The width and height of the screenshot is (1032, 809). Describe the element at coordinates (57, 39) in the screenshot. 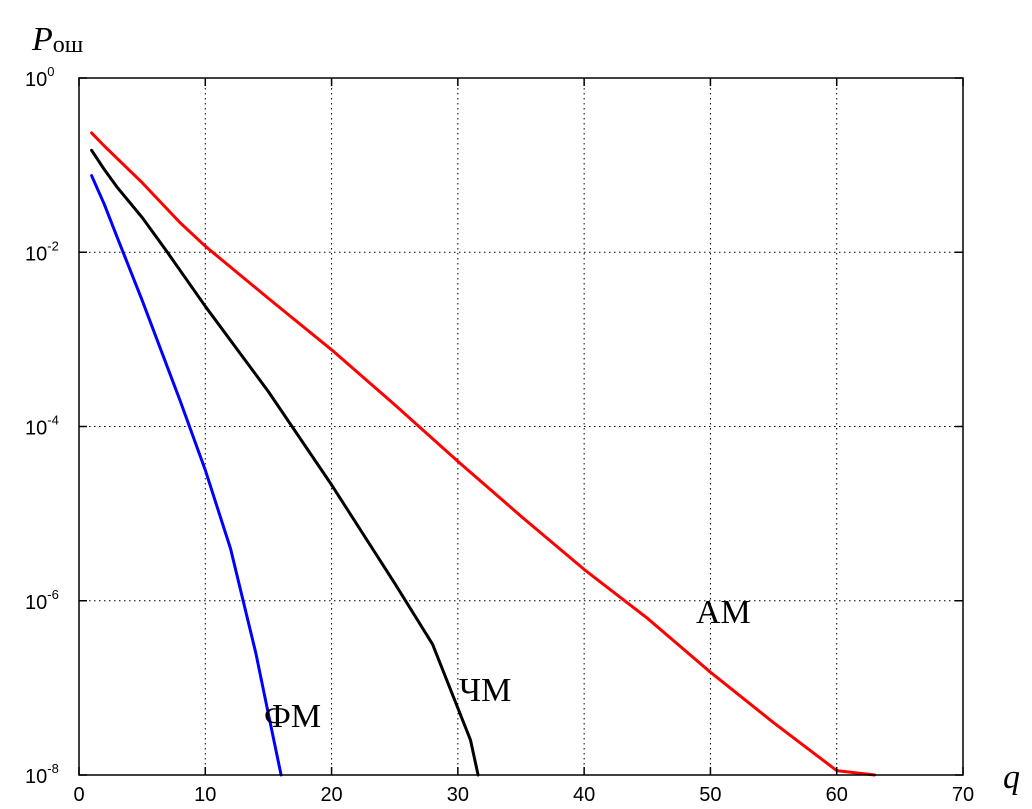

I see `y-axis-title: Pош` at that location.